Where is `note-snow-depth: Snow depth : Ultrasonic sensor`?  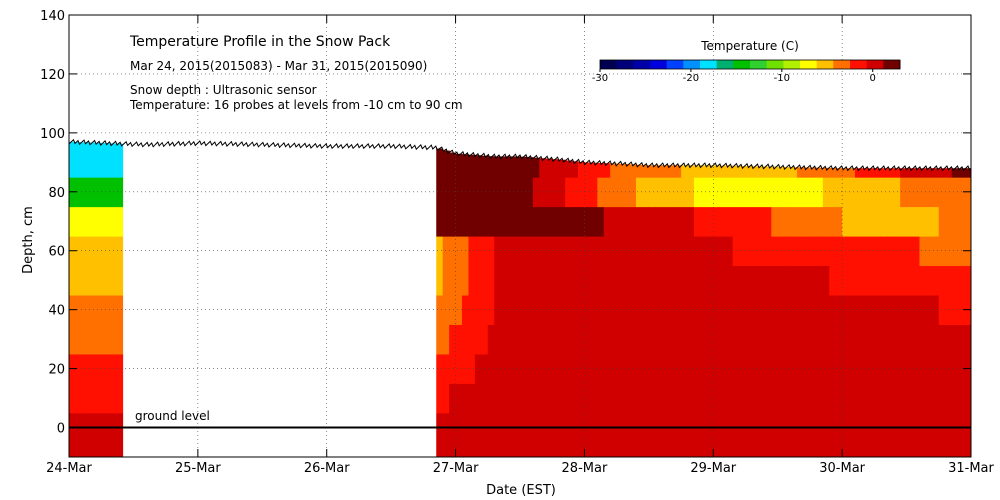
note-snow-depth: Snow depth : Ultrasonic sensor is located at coordinates (223, 90).